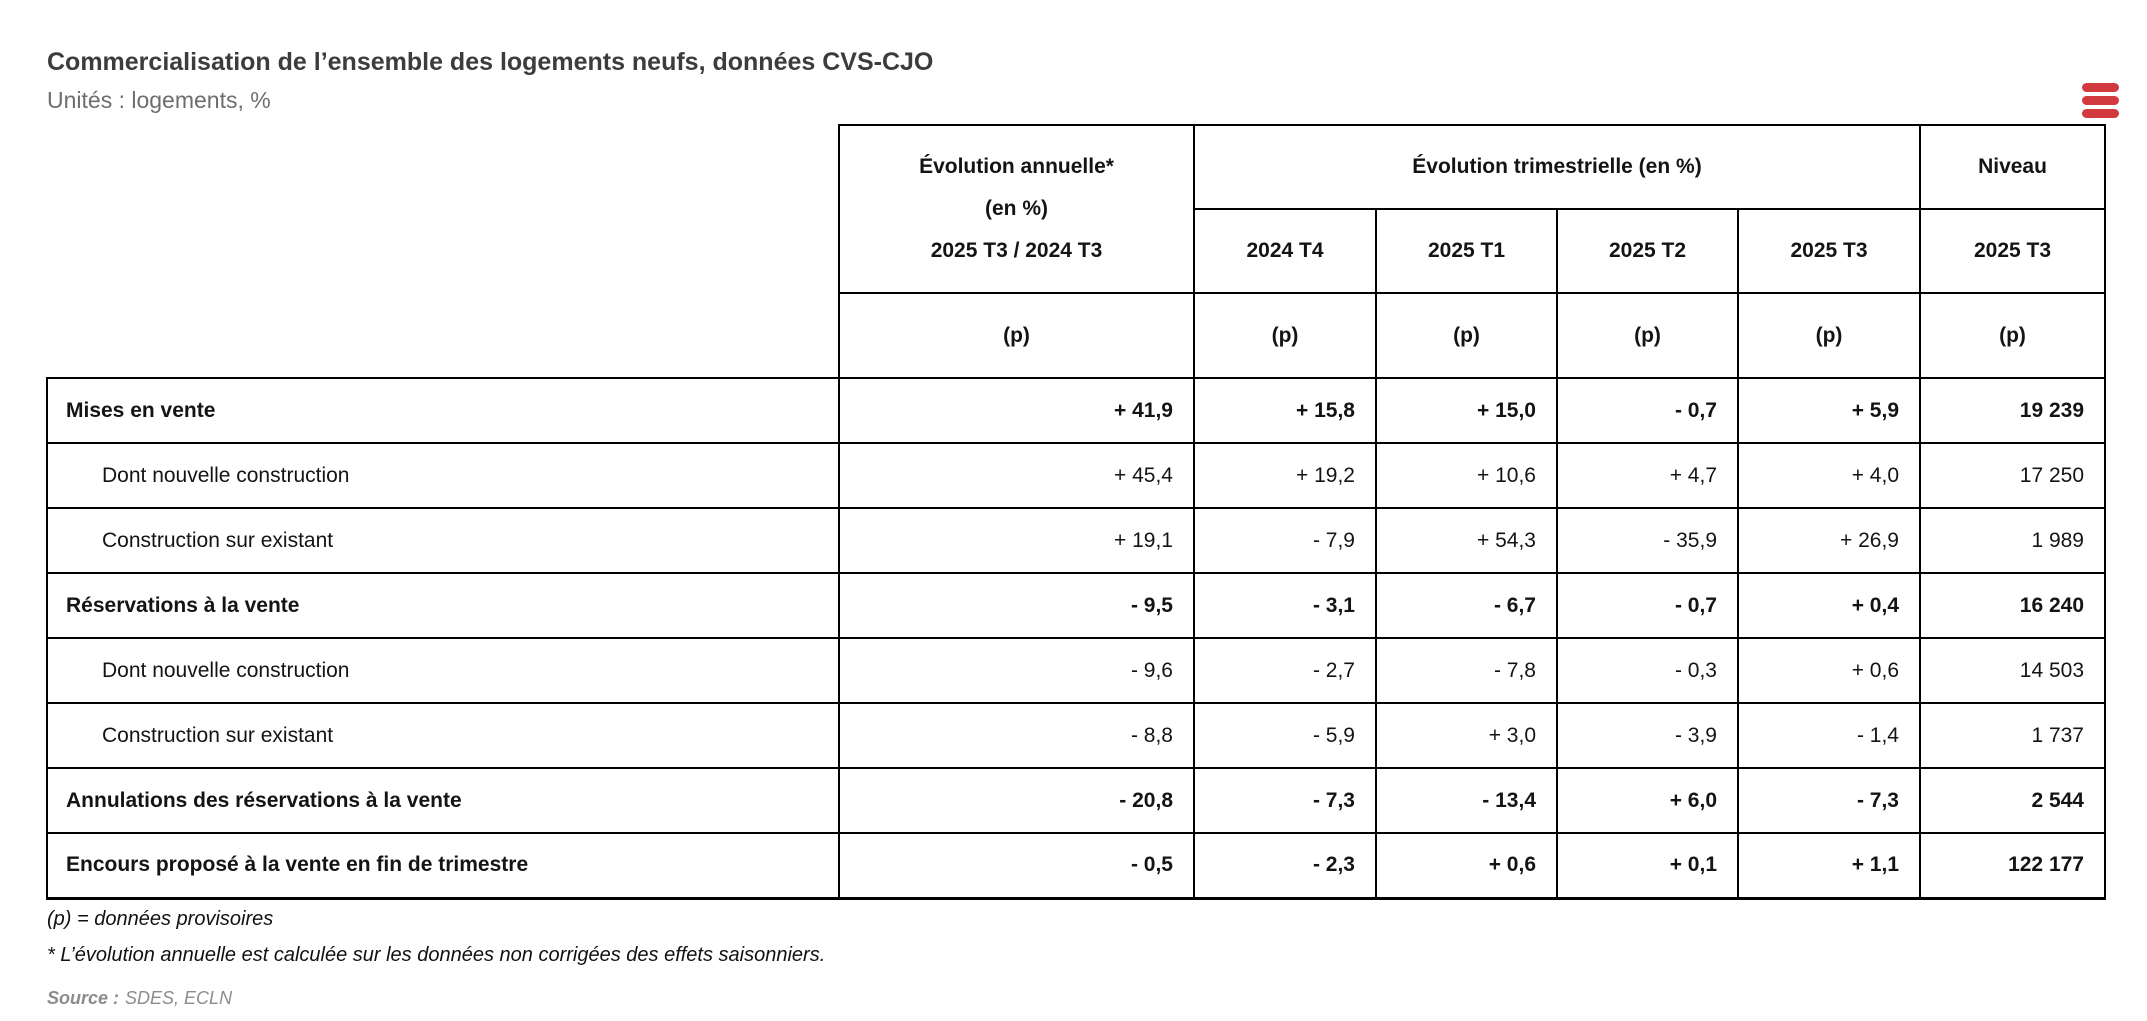 The height and width of the screenshot is (1021, 2147). Describe the element at coordinates (1466, 251) in the screenshot. I see `col-header-quarter-2025t1: 2025 T1` at that location.